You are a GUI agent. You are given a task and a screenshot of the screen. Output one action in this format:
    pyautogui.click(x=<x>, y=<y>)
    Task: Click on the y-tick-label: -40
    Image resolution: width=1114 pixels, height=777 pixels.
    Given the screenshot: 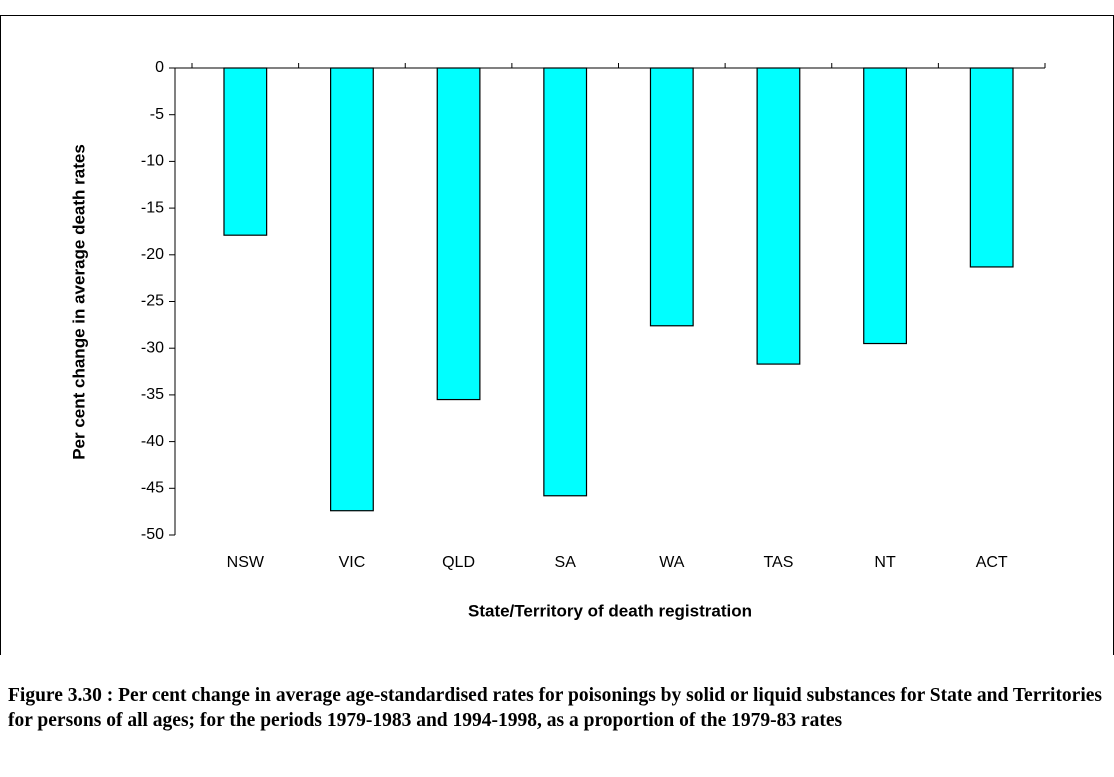 What is the action you would take?
    pyautogui.click(x=152, y=441)
    